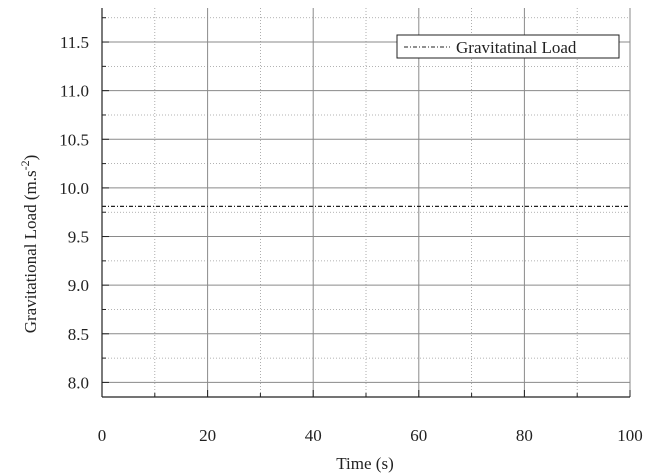 This screenshot has width=659, height=474. Describe the element at coordinates (74, 188) in the screenshot. I see `y-tick-label: 10.0` at that location.